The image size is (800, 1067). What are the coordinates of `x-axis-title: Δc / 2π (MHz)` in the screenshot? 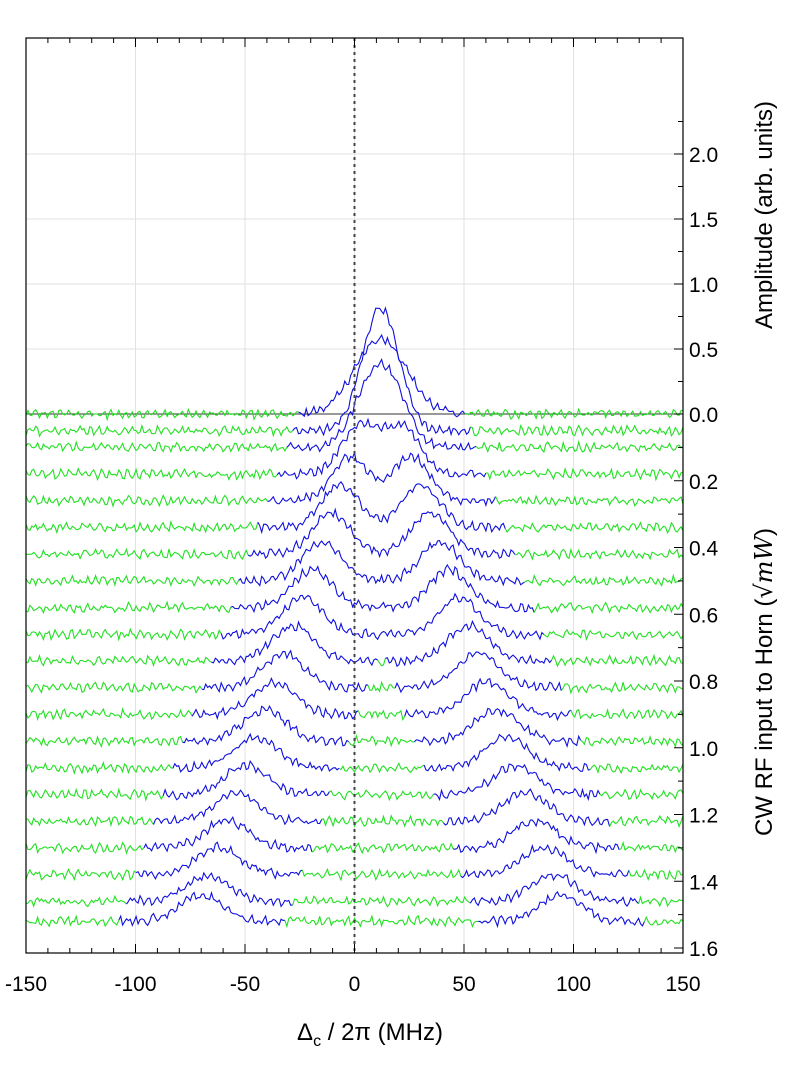 It's located at (370, 1034).